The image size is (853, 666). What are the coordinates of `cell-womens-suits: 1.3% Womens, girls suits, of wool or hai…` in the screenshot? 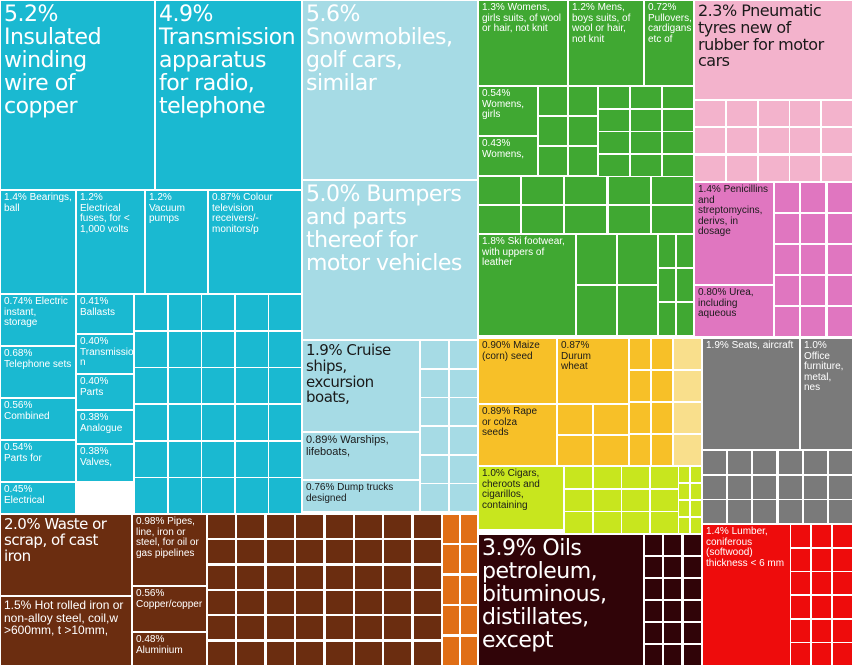 It's located at (523, 43).